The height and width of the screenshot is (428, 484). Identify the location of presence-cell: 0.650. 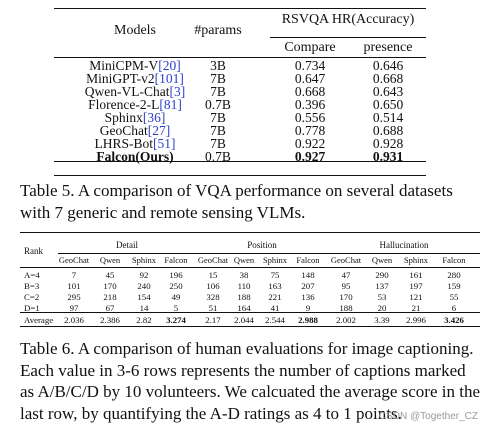
(388, 104).